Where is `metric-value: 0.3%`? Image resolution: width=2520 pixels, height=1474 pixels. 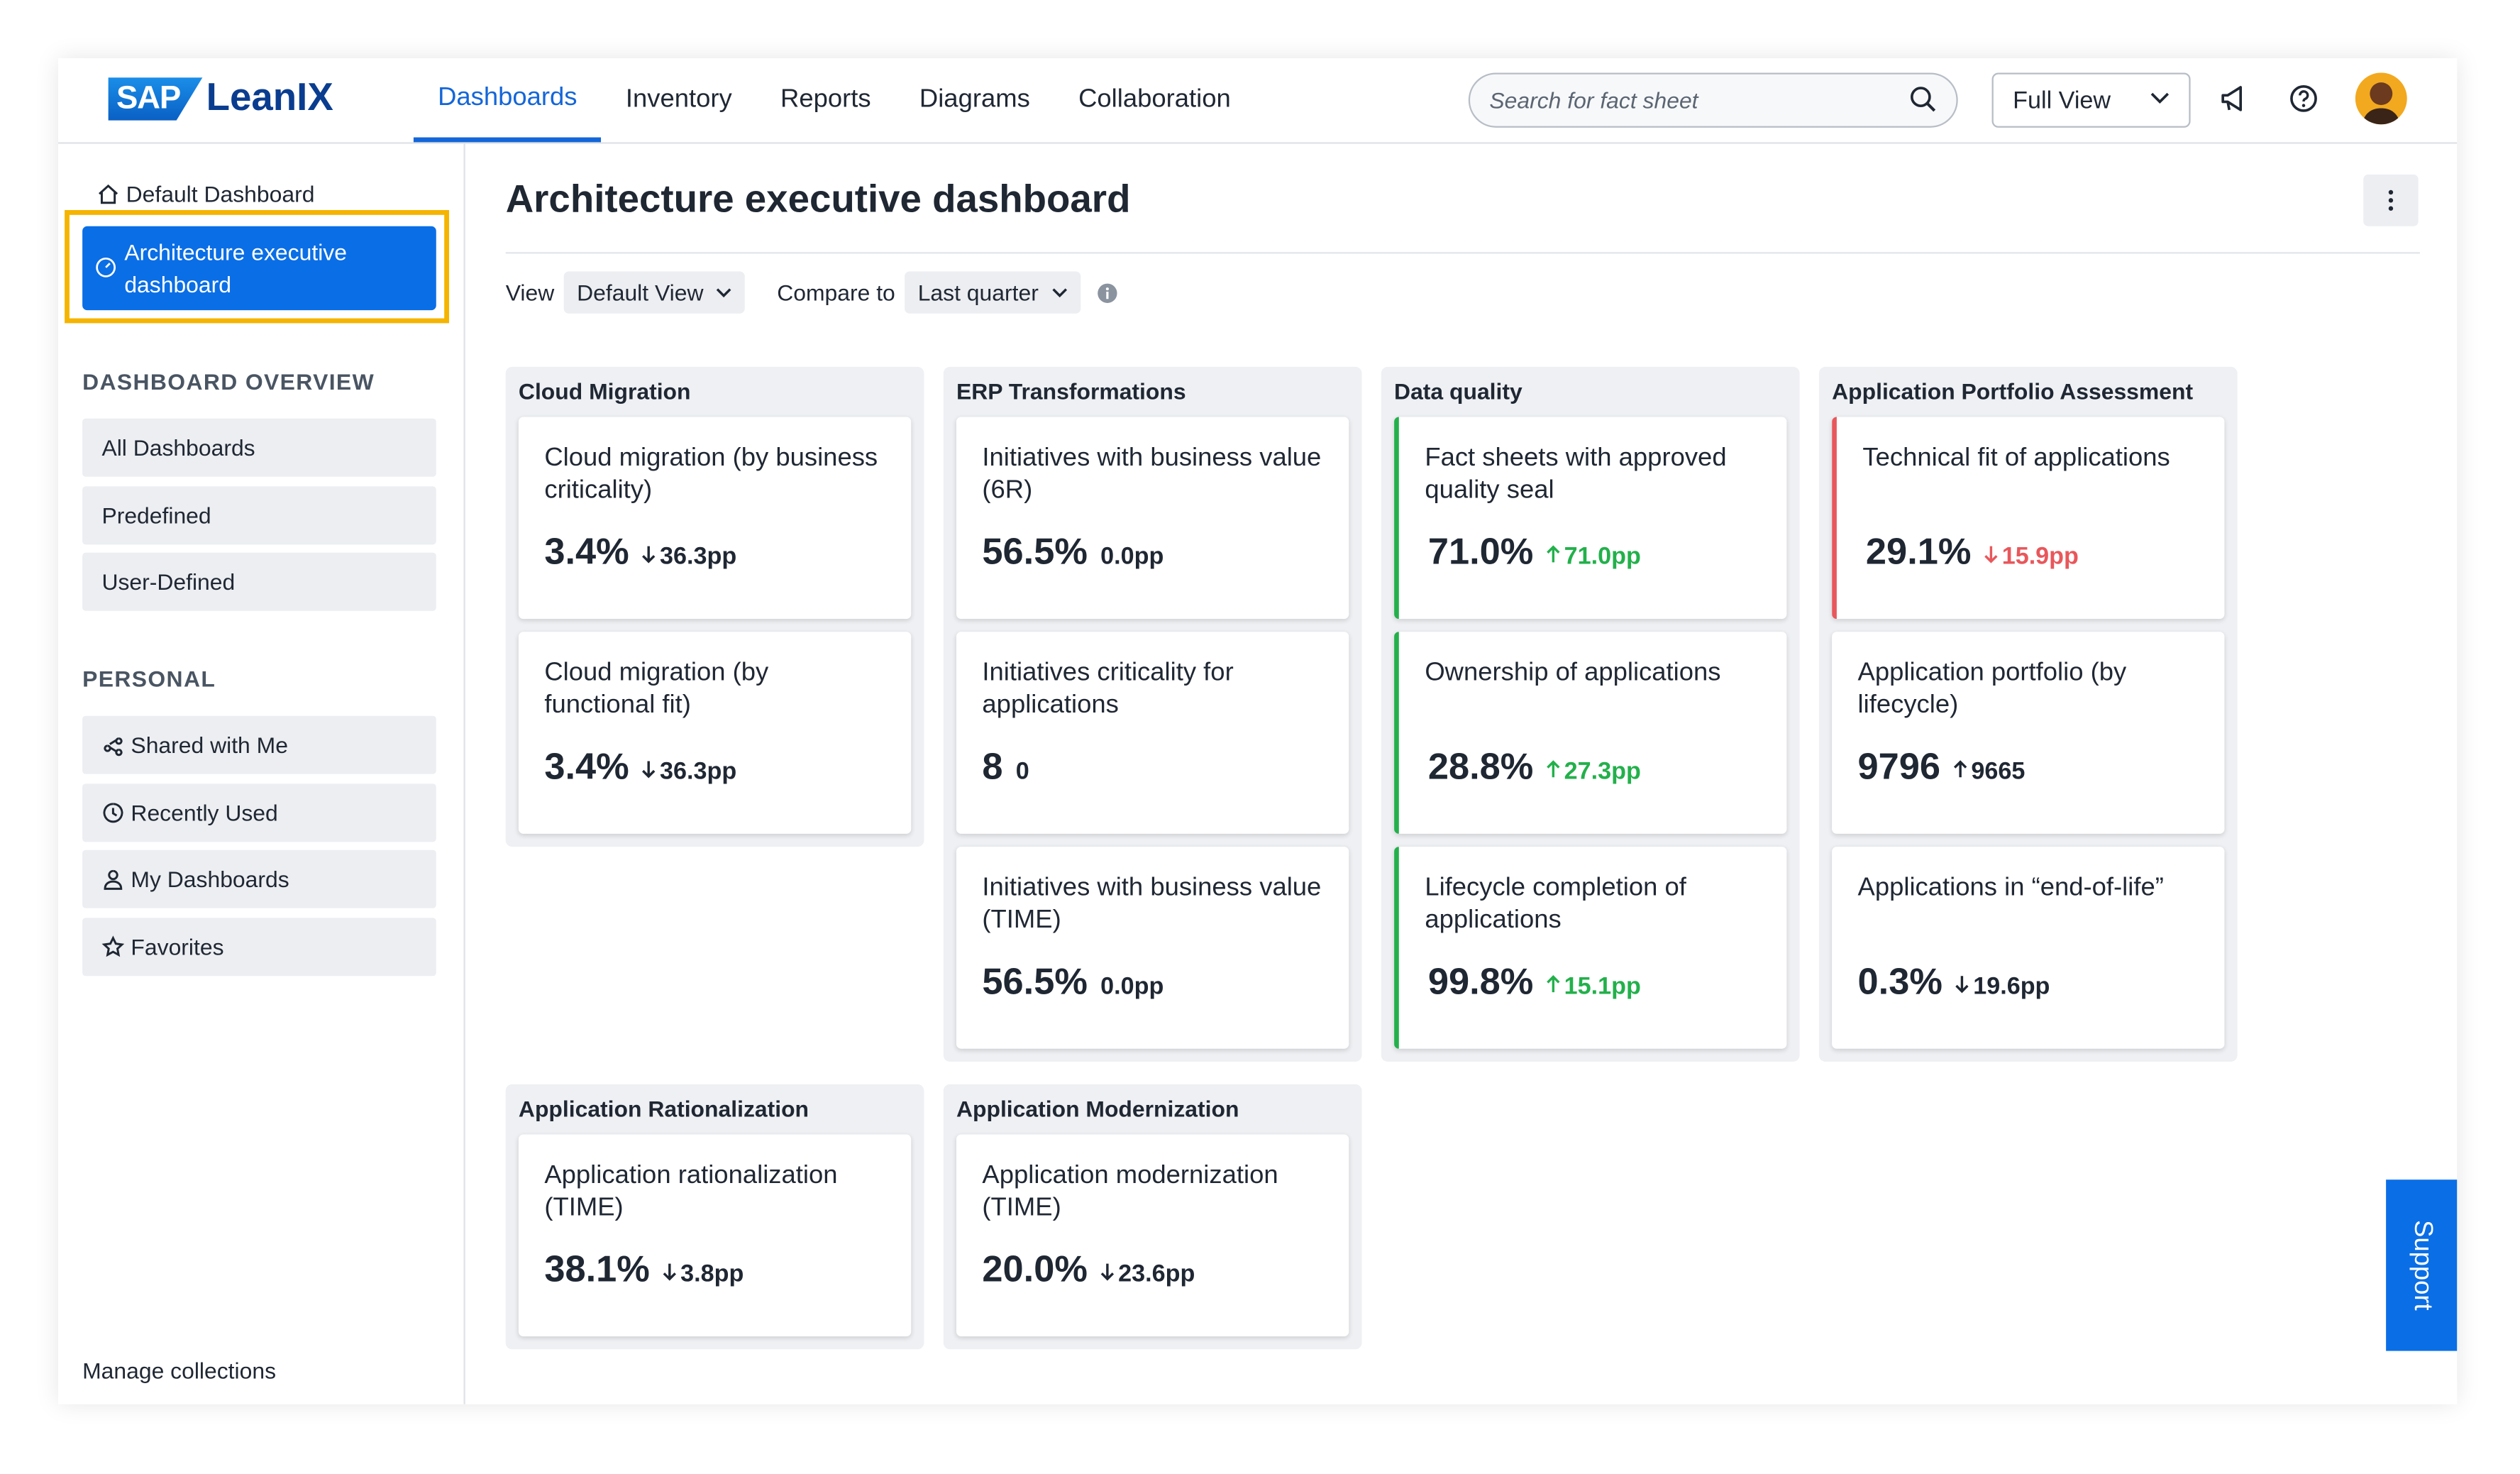 metric-value: 0.3% is located at coordinates (1899, 981).